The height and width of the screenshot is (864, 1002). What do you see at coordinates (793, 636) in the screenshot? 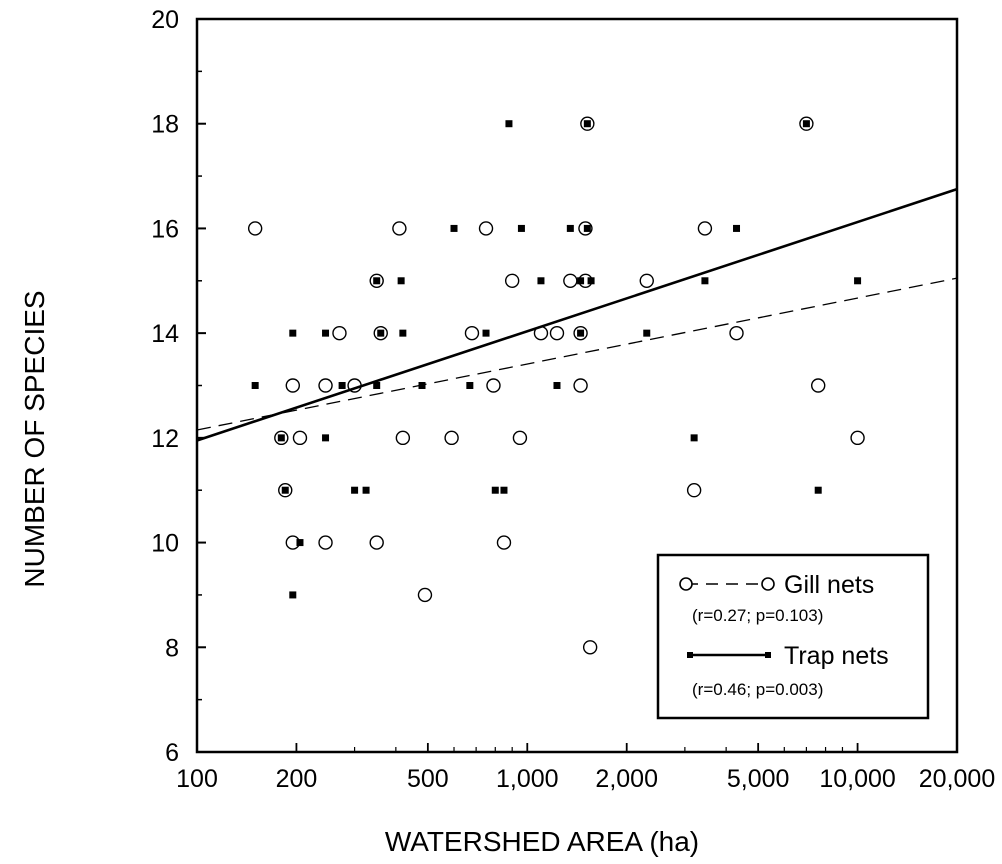
I see `legend-box` at bounding box center [793, 636].